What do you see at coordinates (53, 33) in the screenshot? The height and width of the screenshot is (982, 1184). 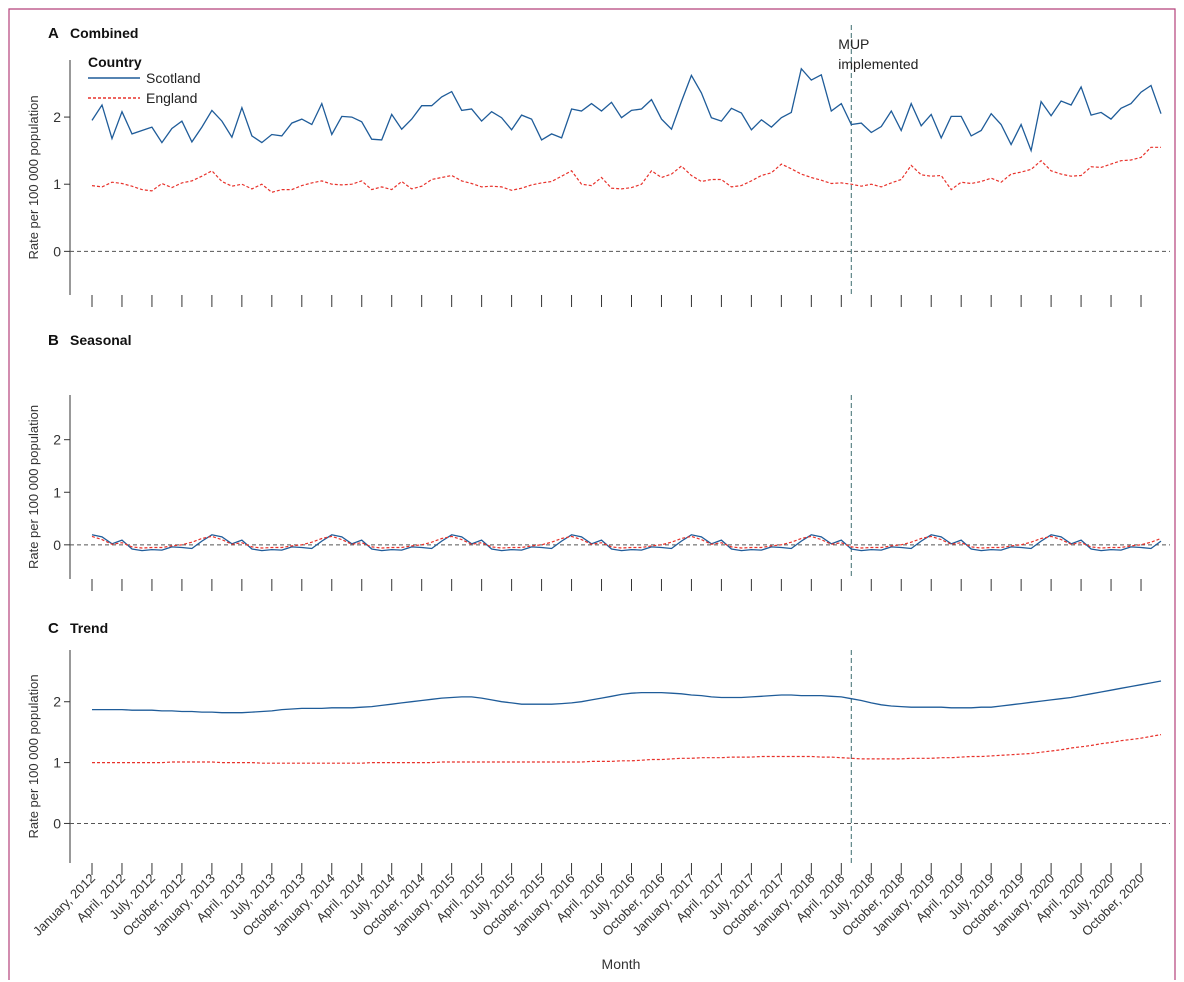 I see `panel-letter: A` at bounding box center [53, 33].